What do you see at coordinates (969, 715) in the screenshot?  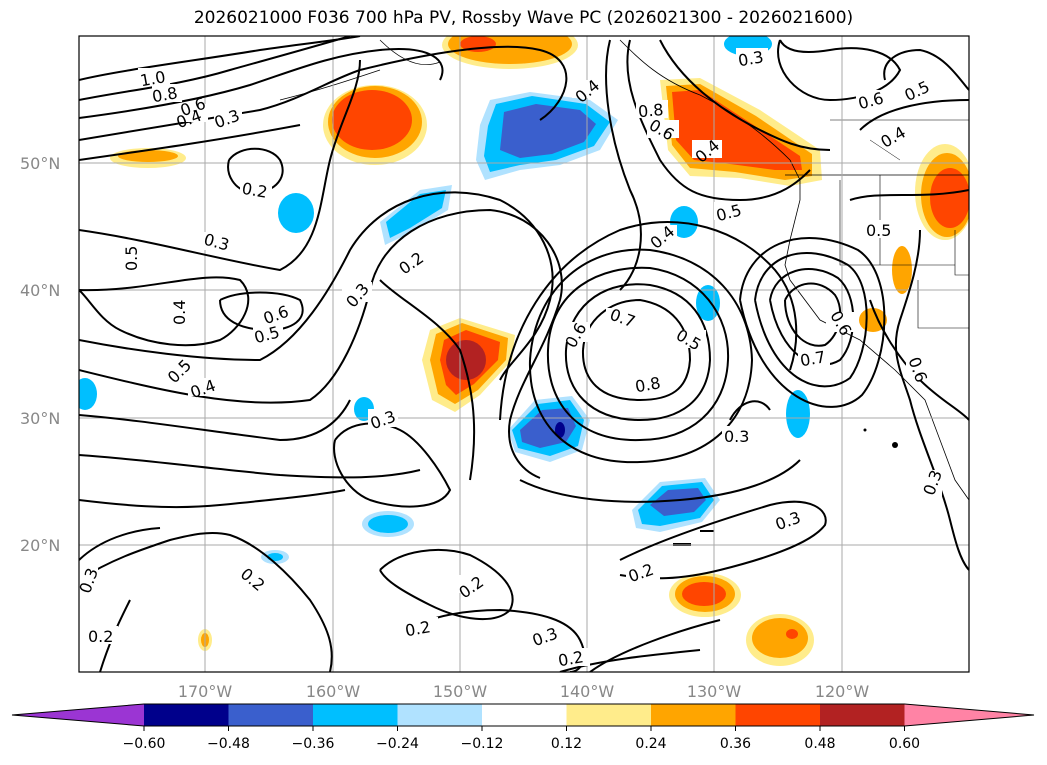 I see `colorbar-extend-high` at bounding box center [969, 715].